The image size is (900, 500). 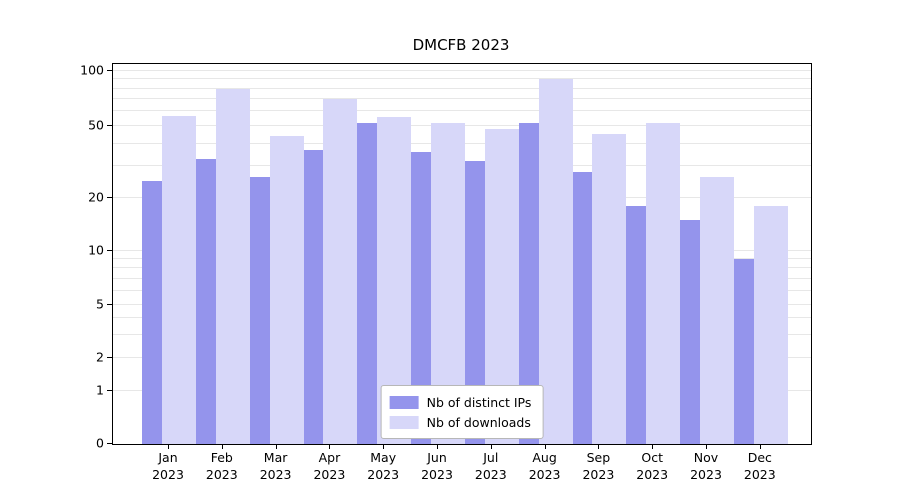 What do you see at coordinates (383, 466) in the screenshot?
I see `x-tick-label: May 2023` at bounding box center [383, 466].